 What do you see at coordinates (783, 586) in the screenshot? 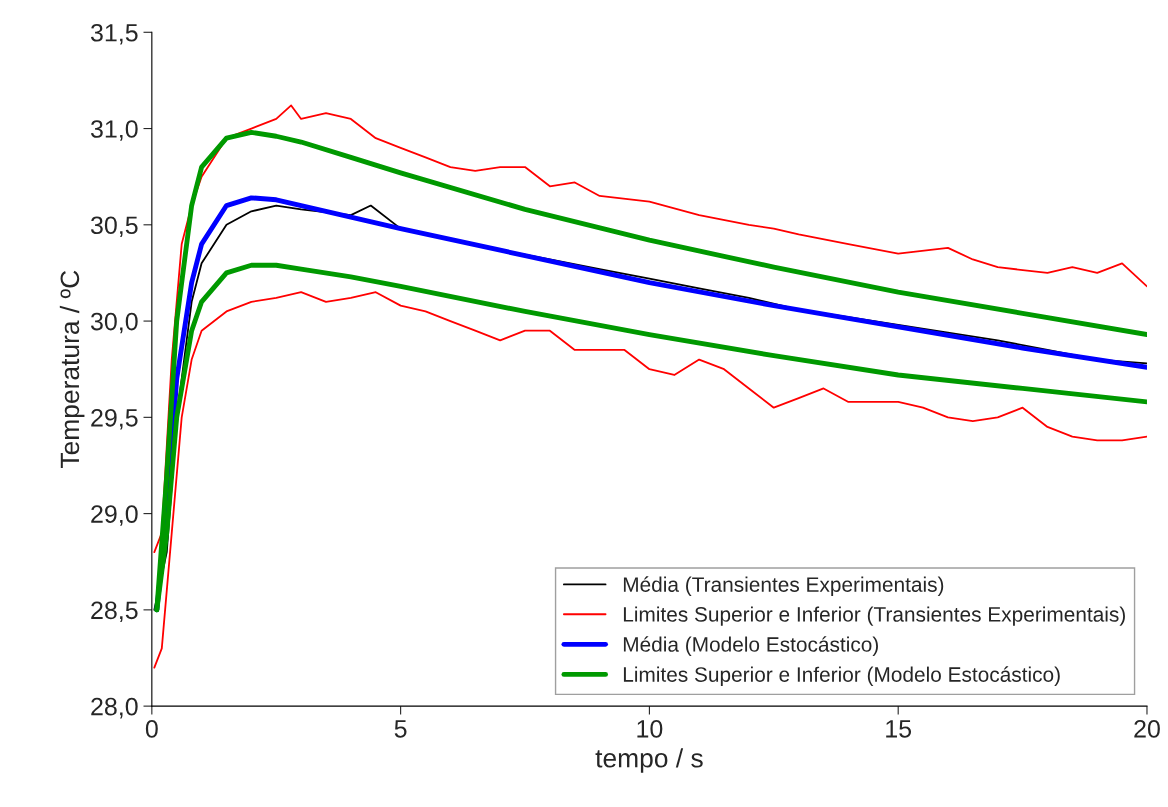
I see `legend-label: Média (Transientes Experimentais)` at bounding box center [783, 586].